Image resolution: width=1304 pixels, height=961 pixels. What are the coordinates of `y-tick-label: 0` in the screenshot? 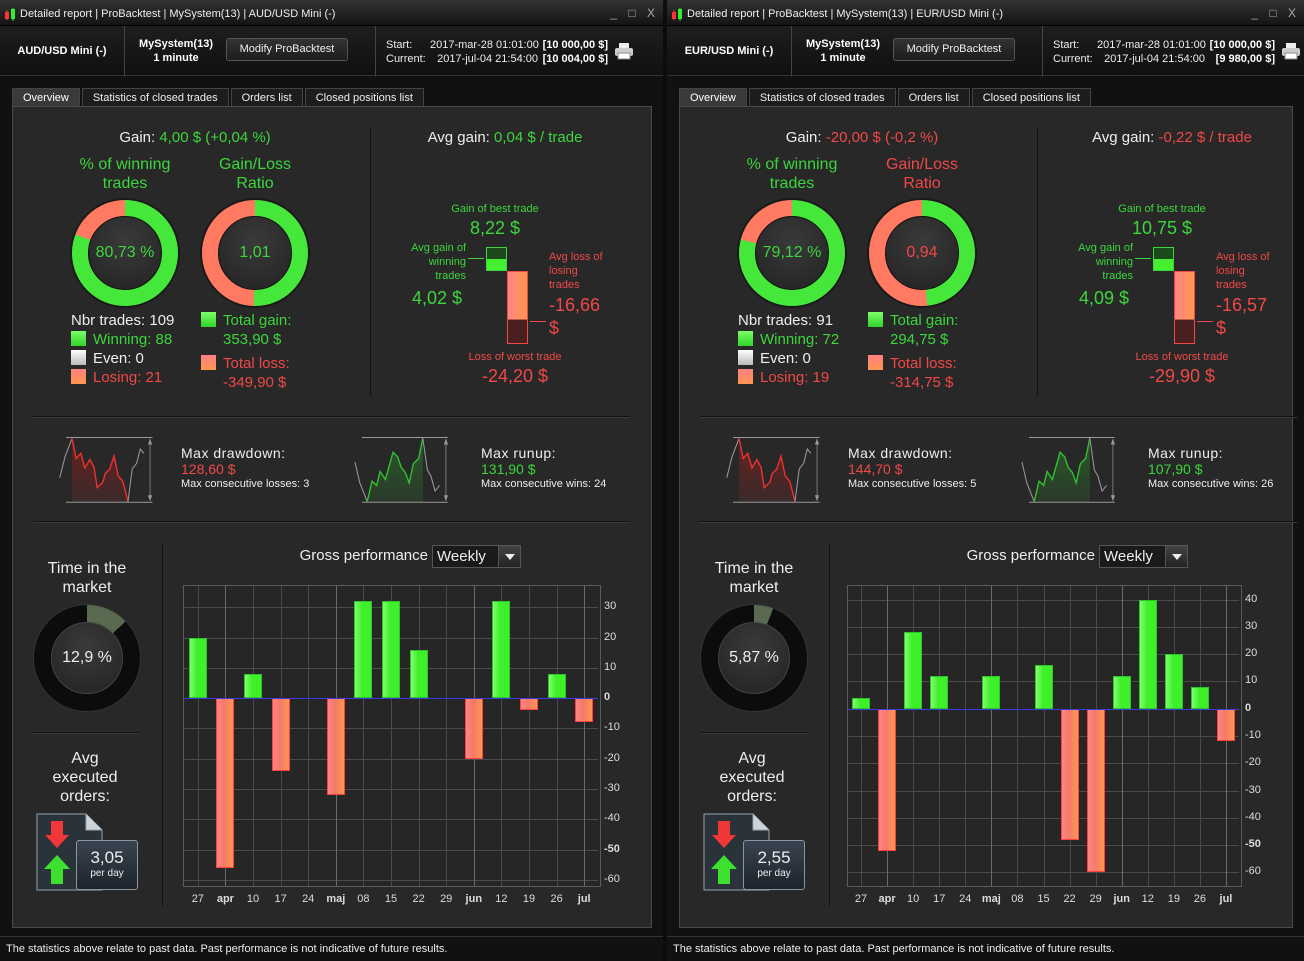 It's located at (607, 697).